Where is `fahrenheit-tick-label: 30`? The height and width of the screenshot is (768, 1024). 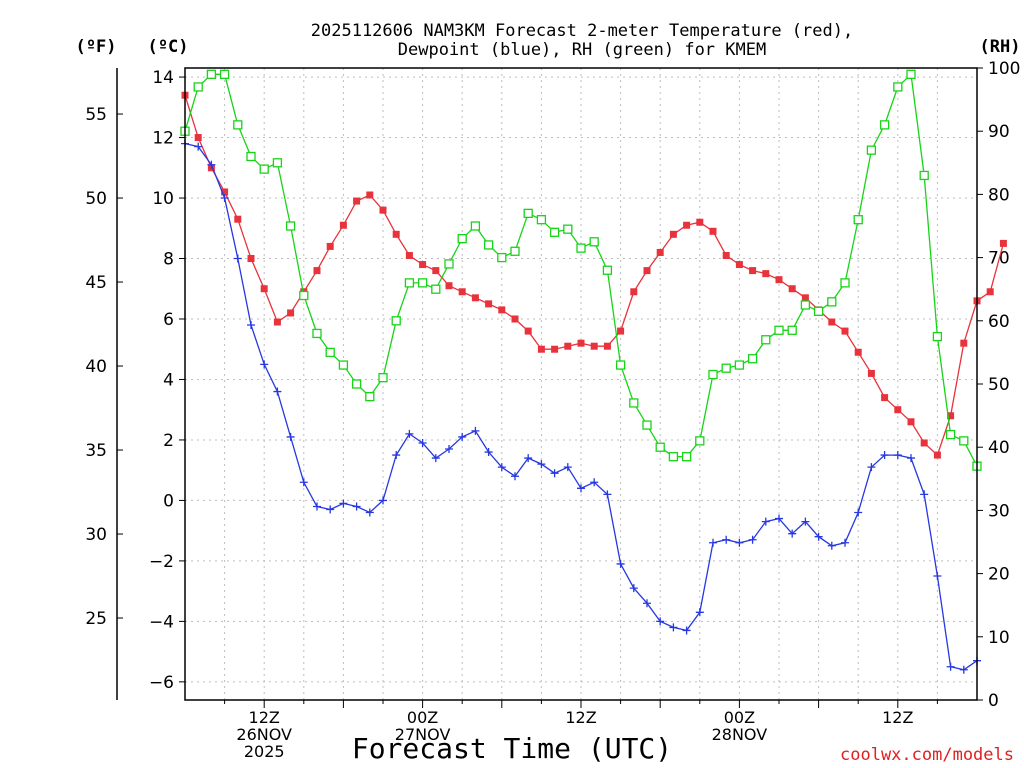
fahrenheit-tick-label: 30 is located at coordinates (96, 535).